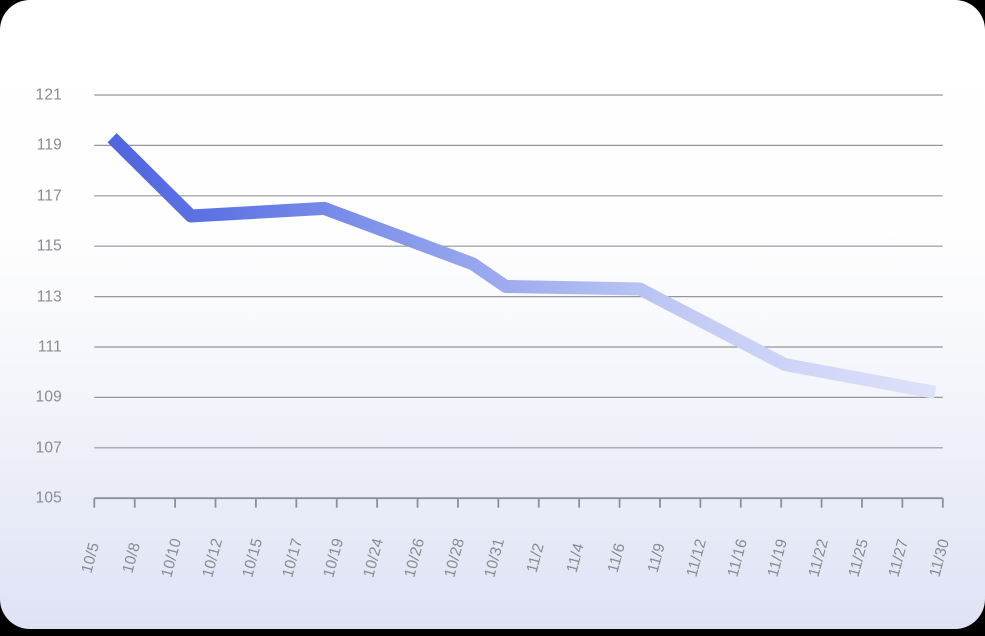  I want to click on y-tick-label: 119, so click(49, 145).